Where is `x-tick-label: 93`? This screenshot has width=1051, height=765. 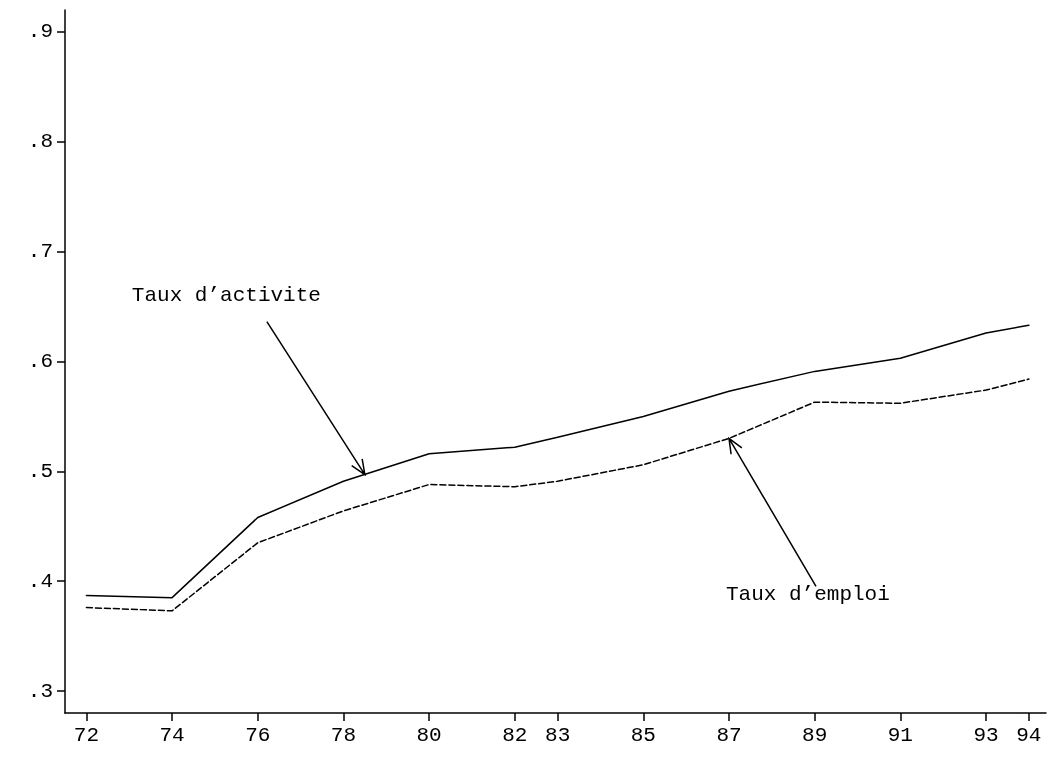
x-tick-label: 93 is located at coordinates (986, 735).